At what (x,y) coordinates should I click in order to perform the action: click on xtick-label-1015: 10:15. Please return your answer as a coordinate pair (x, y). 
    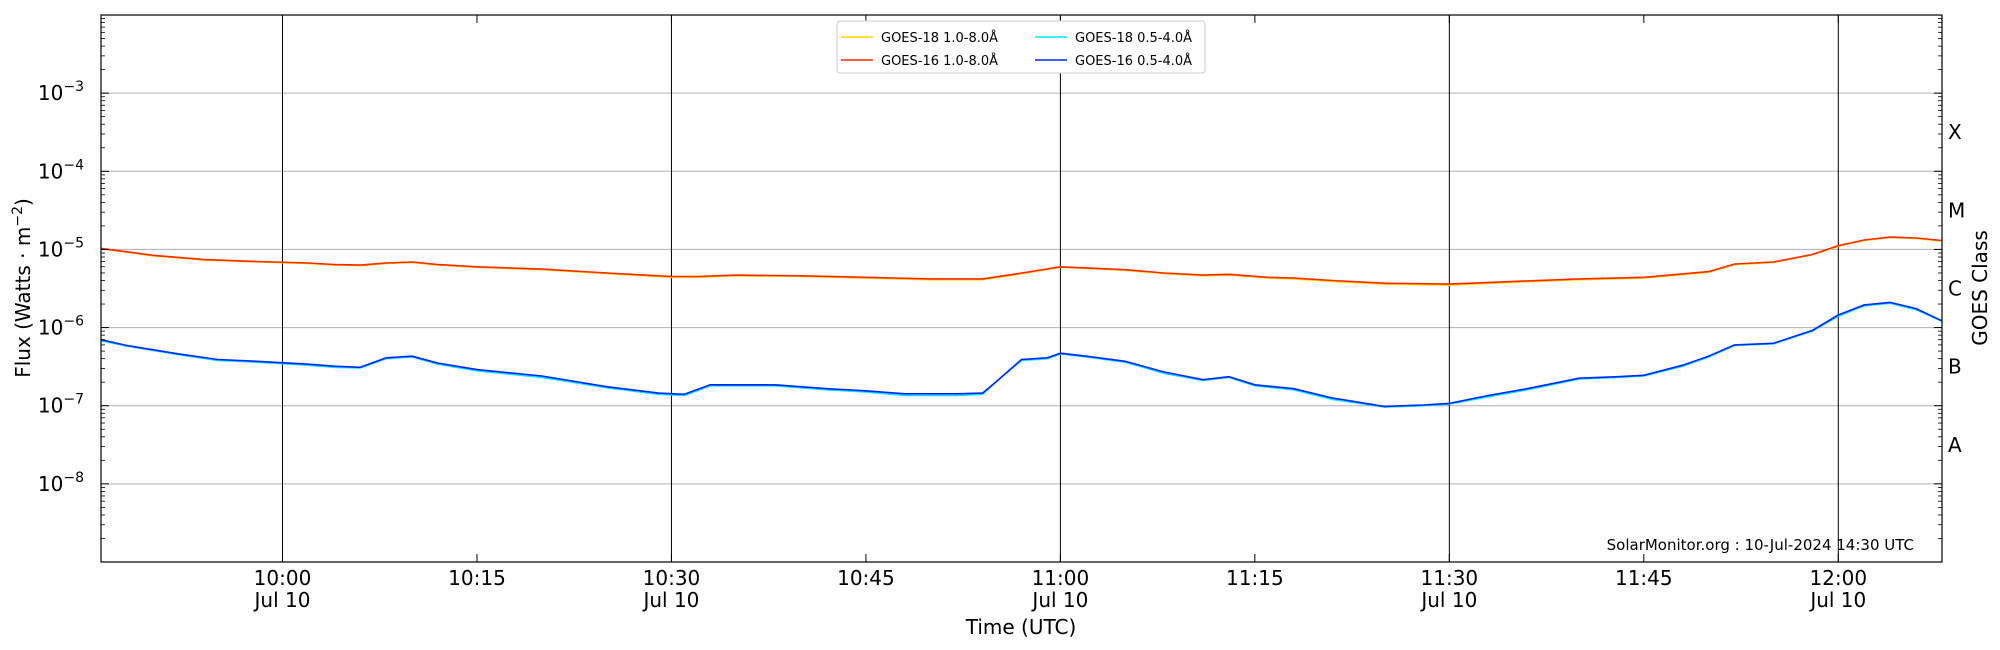
    Looking at the image, I should click on (477, 578).